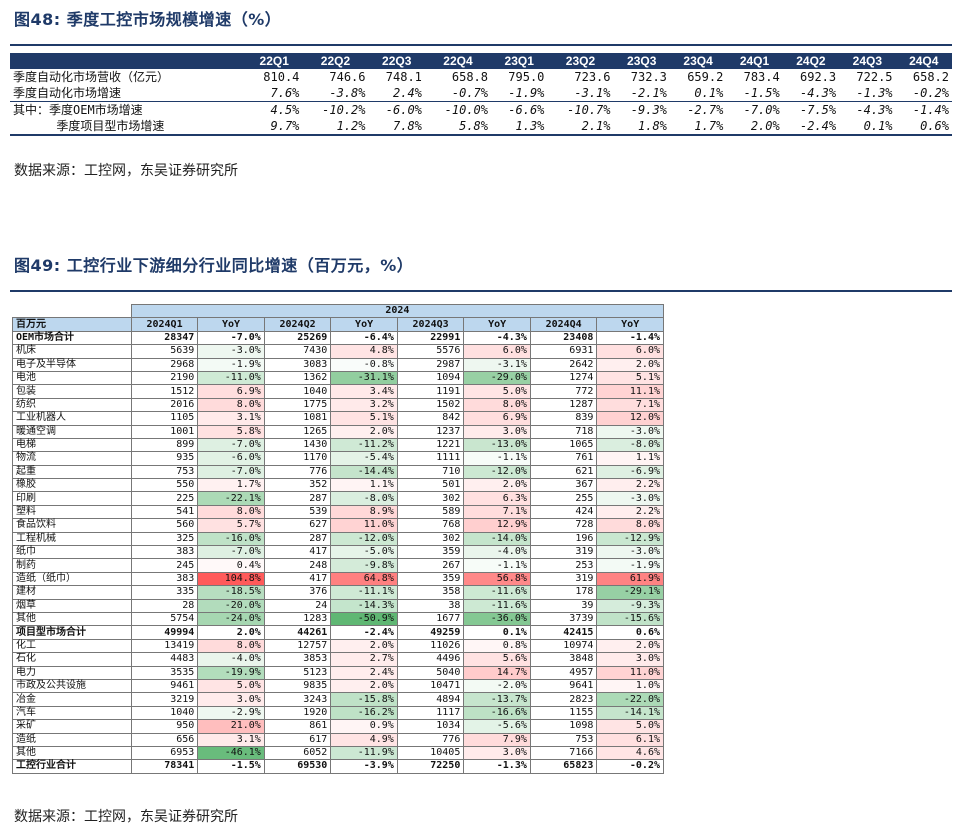  Describe the element at coordinates (231, 405) in the screenshot. I see `yoy-cell: 8.0%` at that location.